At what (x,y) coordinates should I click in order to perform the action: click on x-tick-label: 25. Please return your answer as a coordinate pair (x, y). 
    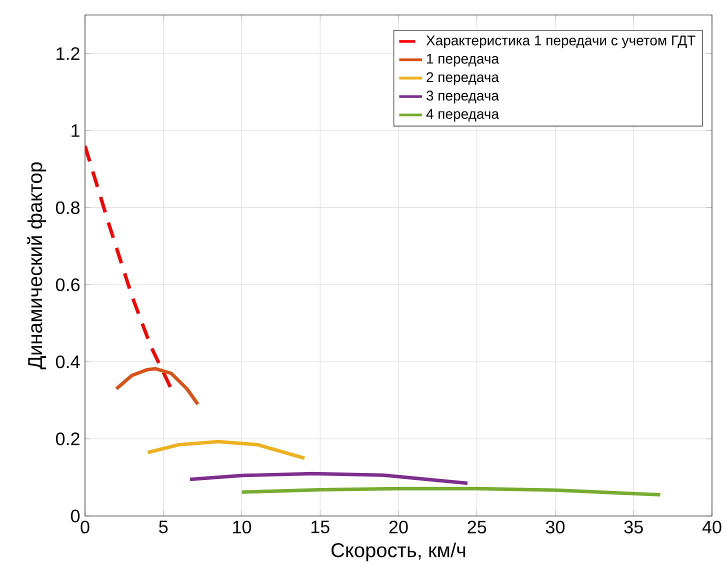
    Looking at the image, I should click on (477, 527).